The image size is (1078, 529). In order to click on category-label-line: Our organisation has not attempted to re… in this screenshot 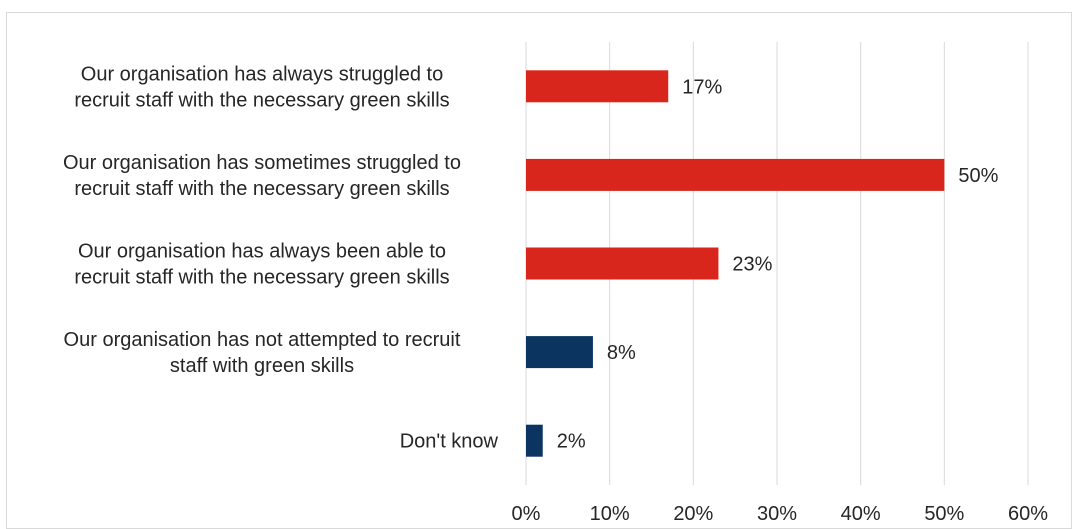, I will do `click(262, 340)`.